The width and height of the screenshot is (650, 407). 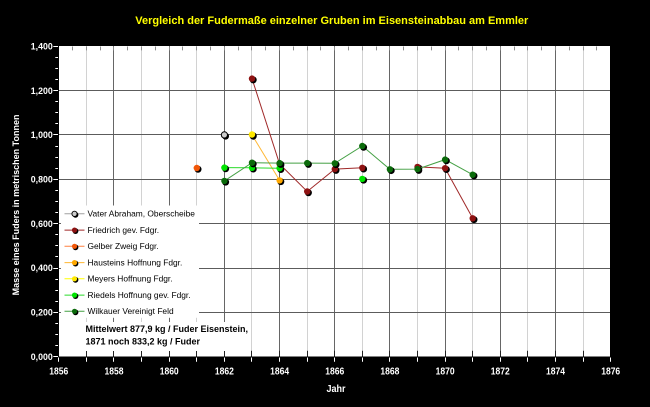 What do you see at coordinates (142, 214) in the screenshot?
I see `svg-text: Vater Abraham, Oberscheibe` at bounding box center [142, 214].